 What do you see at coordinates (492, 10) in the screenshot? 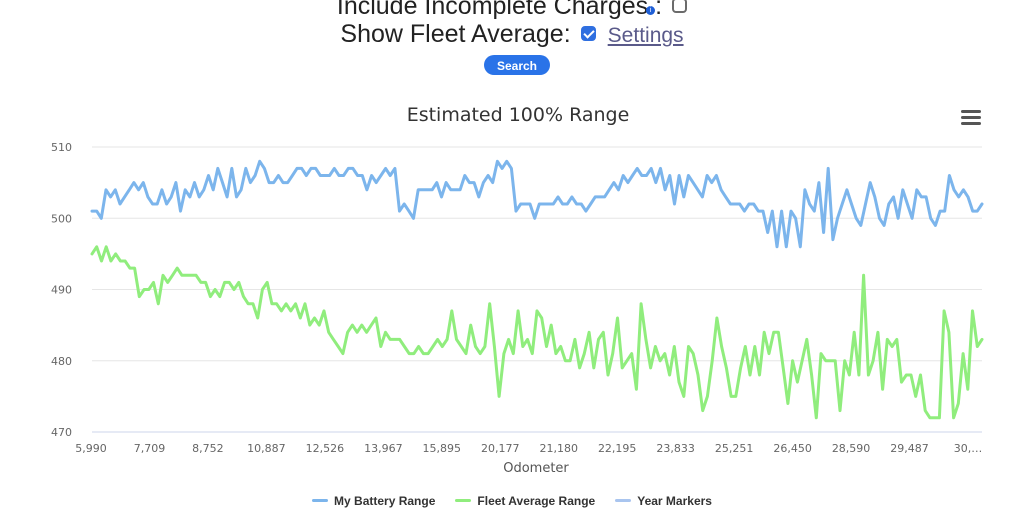
I see `include-incomplete-label: Include Incomplete Charges` at bounding box center [492, 10].